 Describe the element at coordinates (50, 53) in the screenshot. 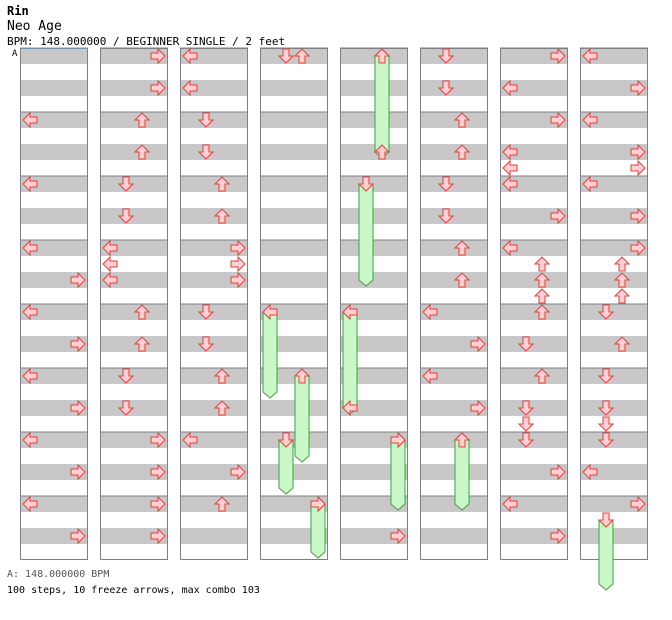

I see `bpm-markers: A` at that location.